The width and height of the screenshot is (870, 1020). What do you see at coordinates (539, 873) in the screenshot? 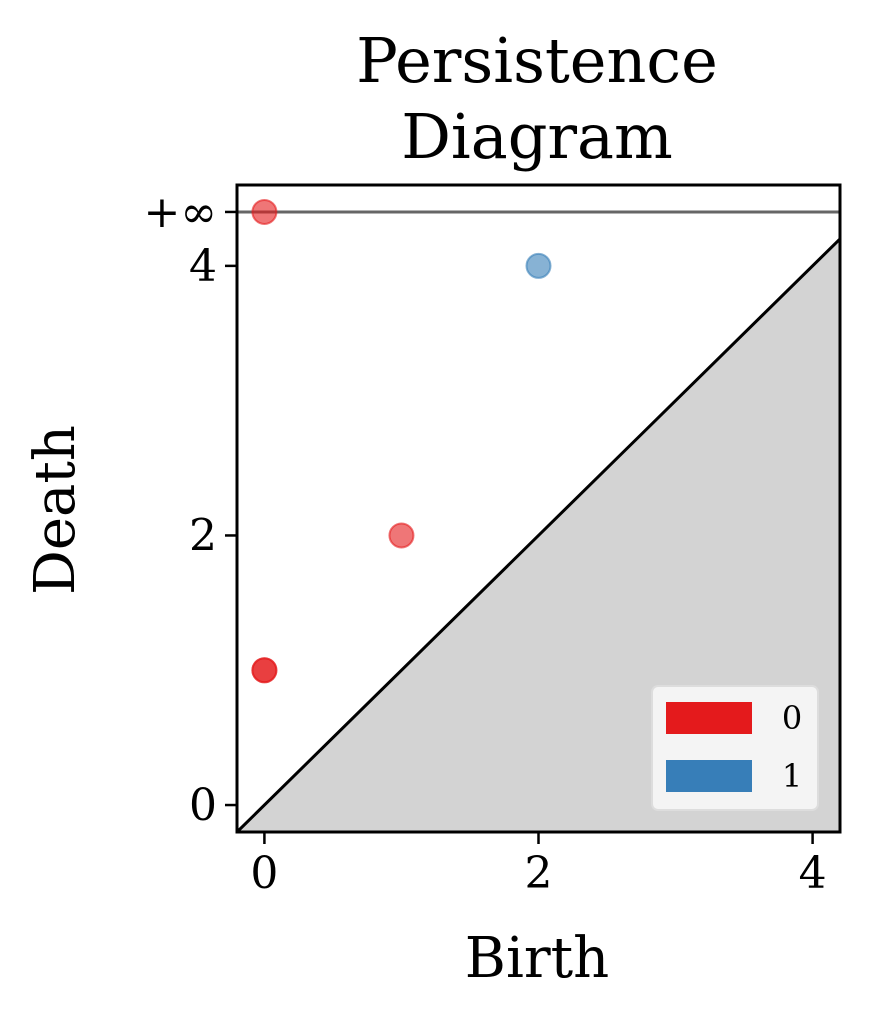
I see `x-tick-label-1: 2` at bounding box center [539, 873].